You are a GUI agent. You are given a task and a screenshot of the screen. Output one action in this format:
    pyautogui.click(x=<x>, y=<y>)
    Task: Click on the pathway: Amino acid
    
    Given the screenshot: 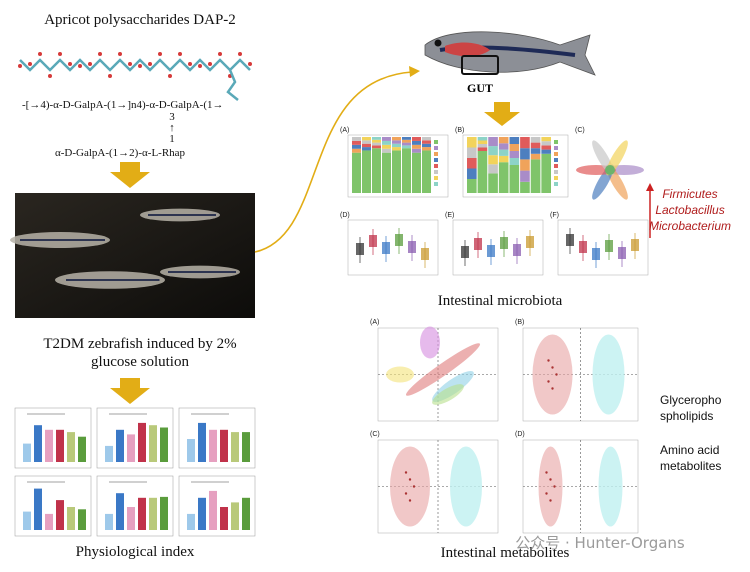 What is the action you would take?
    pyautogui.click(x=689, y=450)
    